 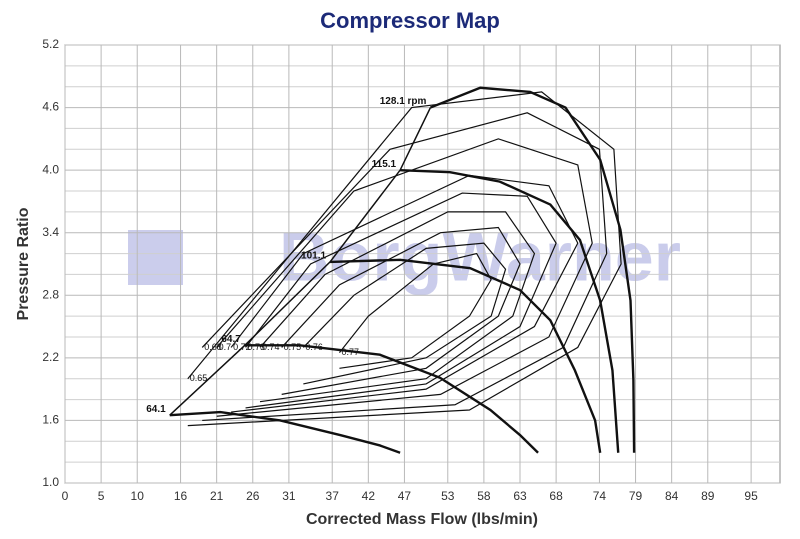 What do you see at coordinates (484, 496) in the screenshot?
I see `x-tick-label: 58` at bounding box center [484, 496].